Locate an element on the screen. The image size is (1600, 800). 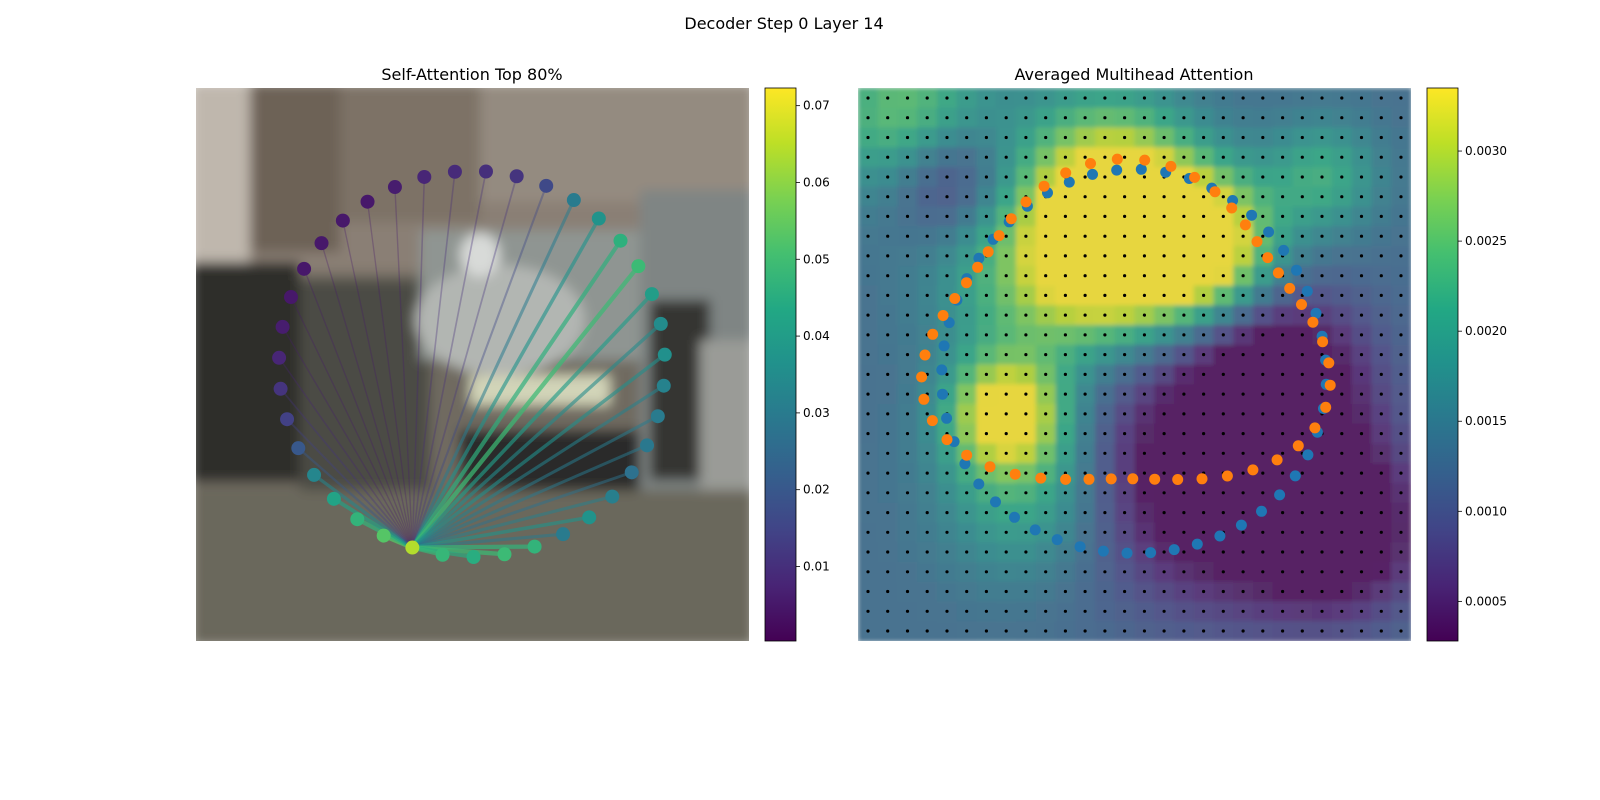
colorbar-tick-label: 0.02 is located at coordinates (816, 490).